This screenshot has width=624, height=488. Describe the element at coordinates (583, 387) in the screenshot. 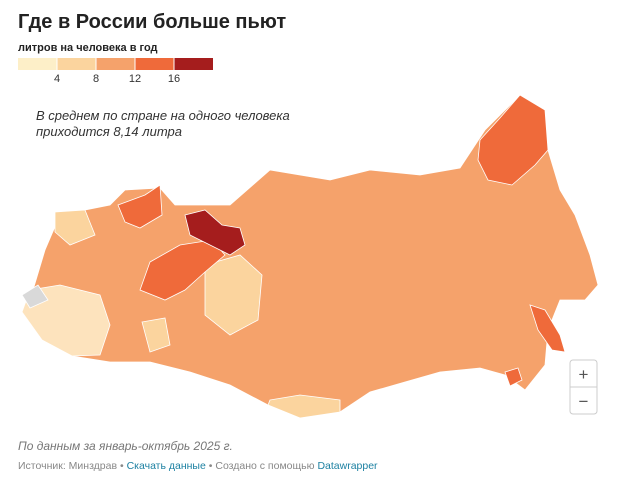

I see `zoom-controls: + −` at that location.